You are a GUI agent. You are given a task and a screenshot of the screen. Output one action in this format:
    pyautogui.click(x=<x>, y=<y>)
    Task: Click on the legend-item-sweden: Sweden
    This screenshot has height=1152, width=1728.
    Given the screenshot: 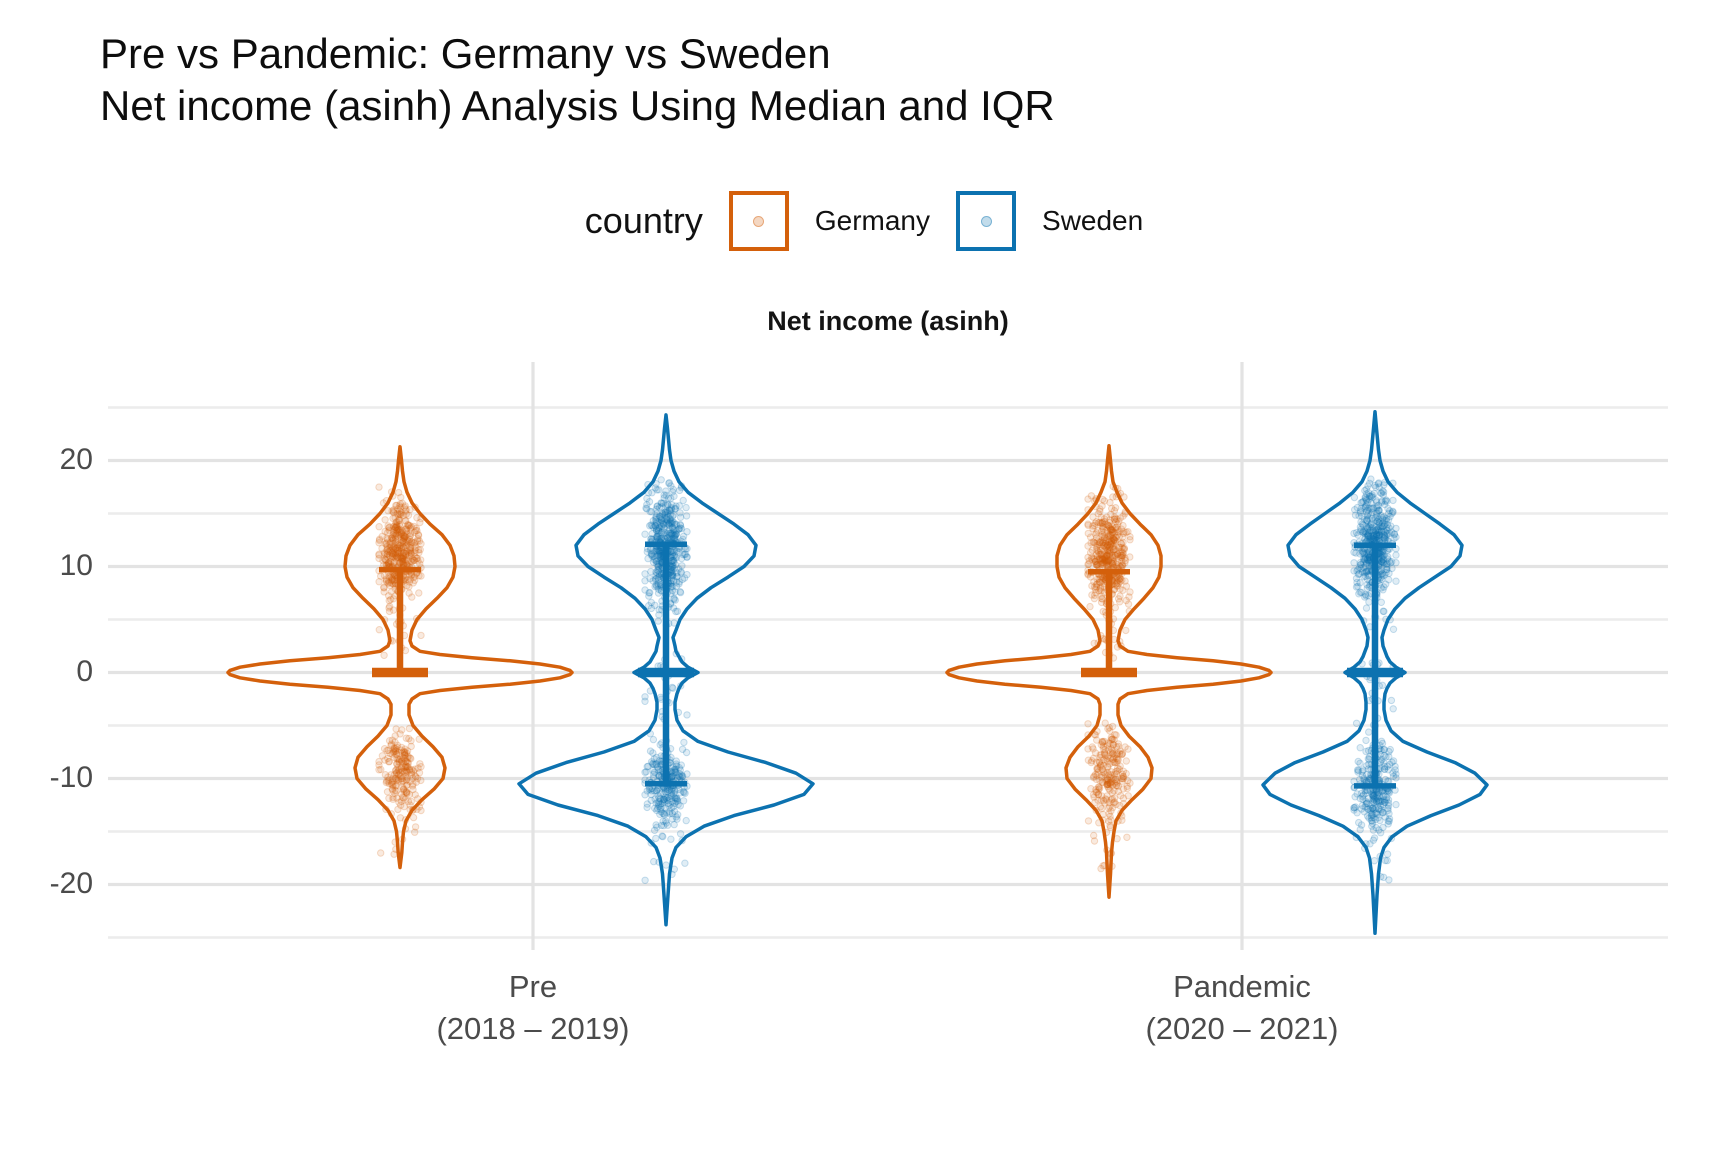 What is the action you would take?
    pyautogui.click(x=1049, y=221)
    